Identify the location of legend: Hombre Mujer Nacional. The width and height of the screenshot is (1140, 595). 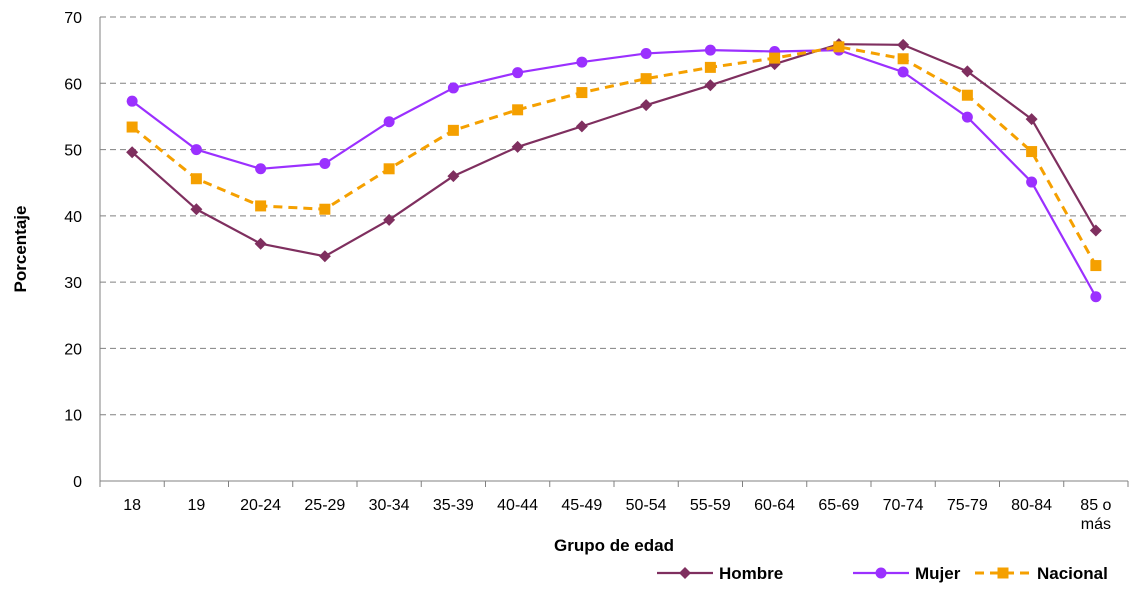
(882, 573).